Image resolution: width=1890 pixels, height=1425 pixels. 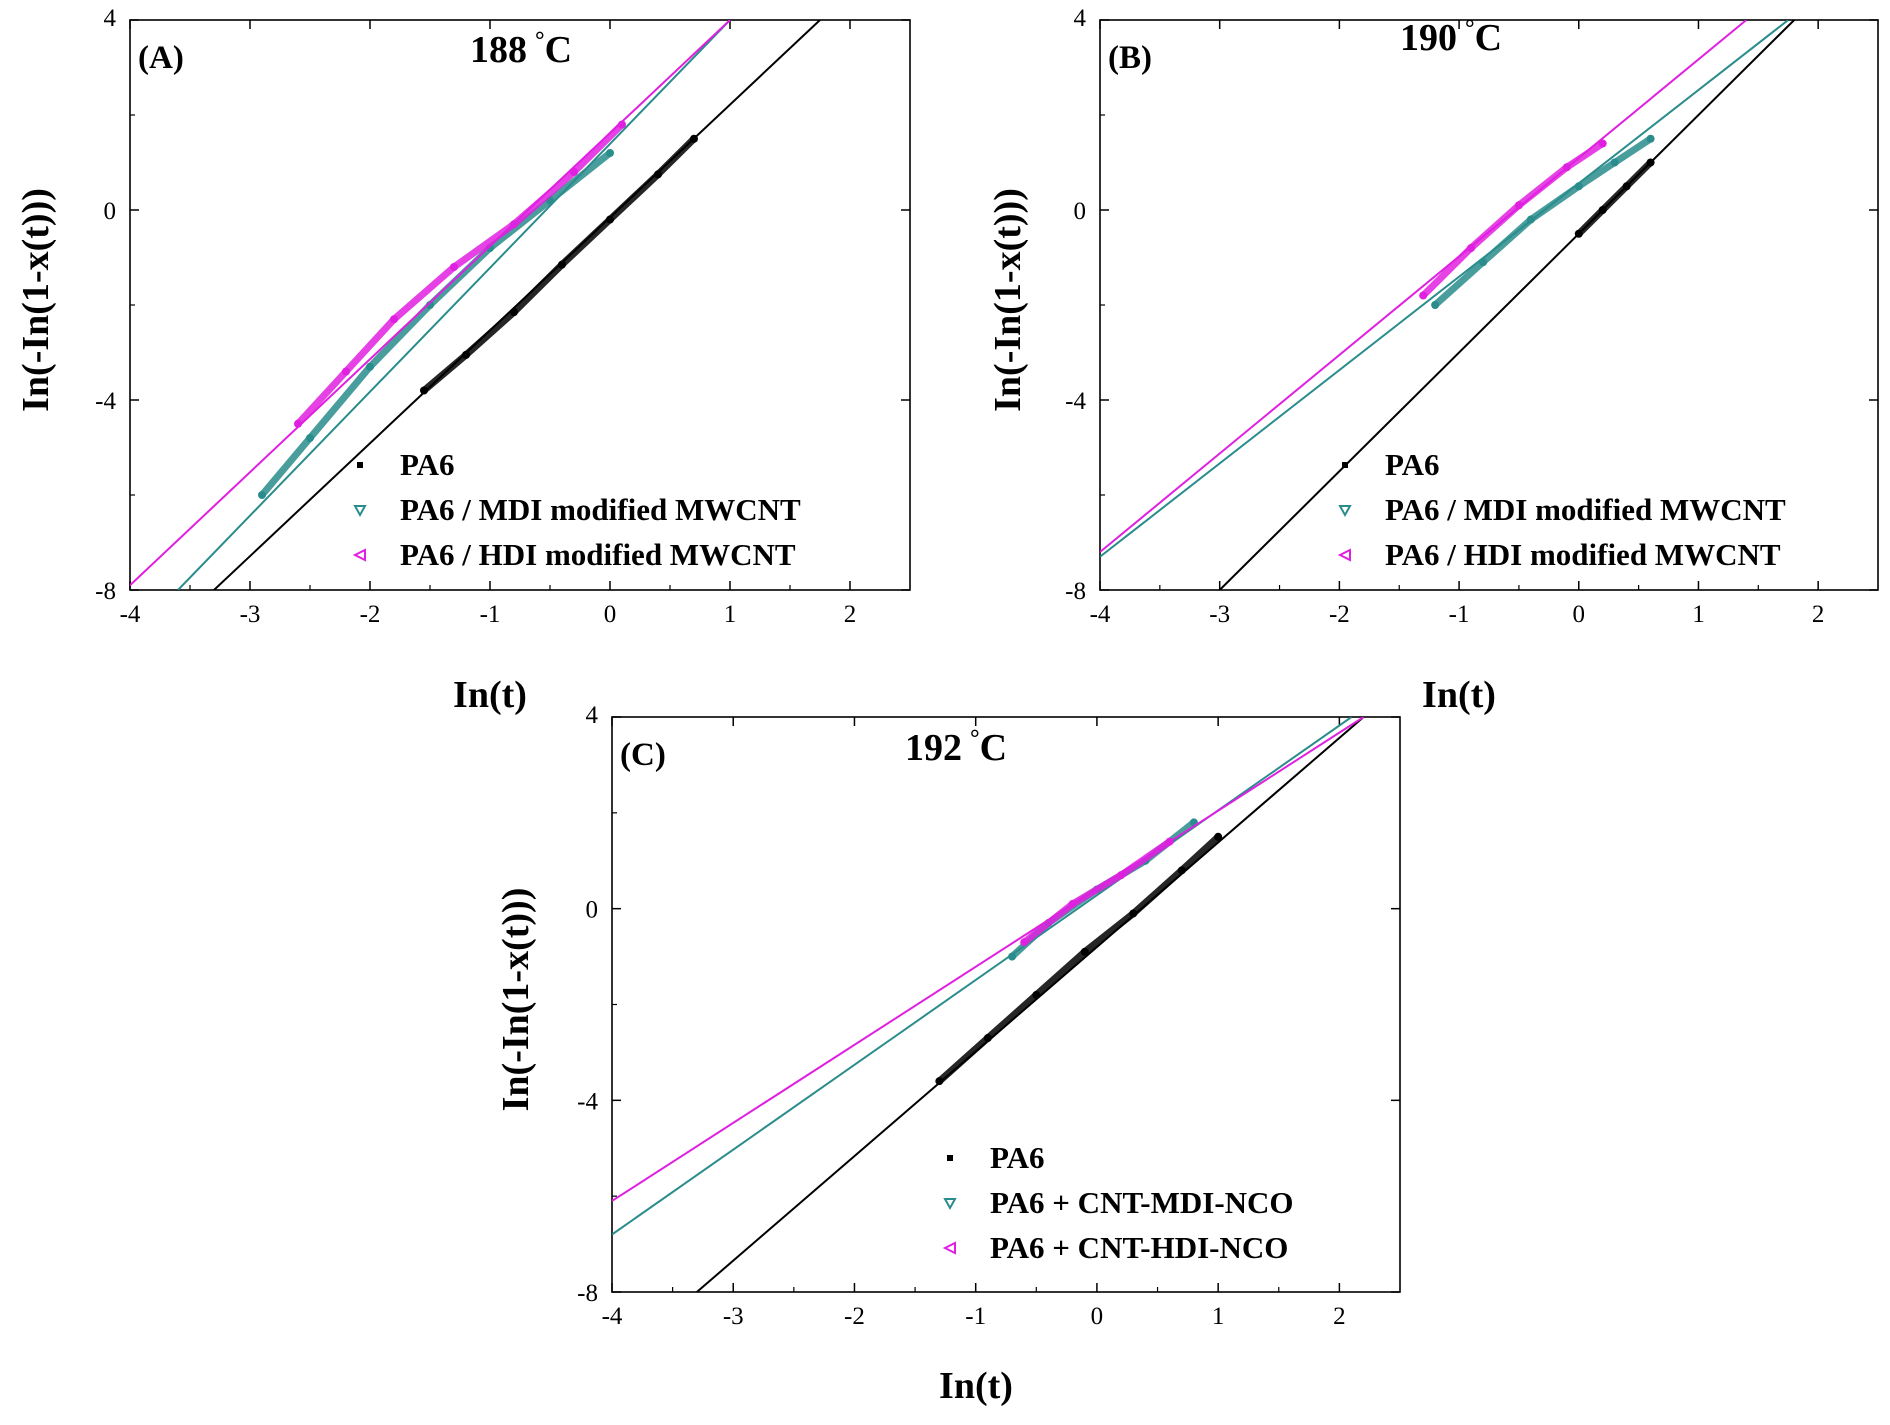 What do you see at coordinates (1428, 38) in the screenshot?
I see `temperature-value: 190` at bounding box center [1428, 38].